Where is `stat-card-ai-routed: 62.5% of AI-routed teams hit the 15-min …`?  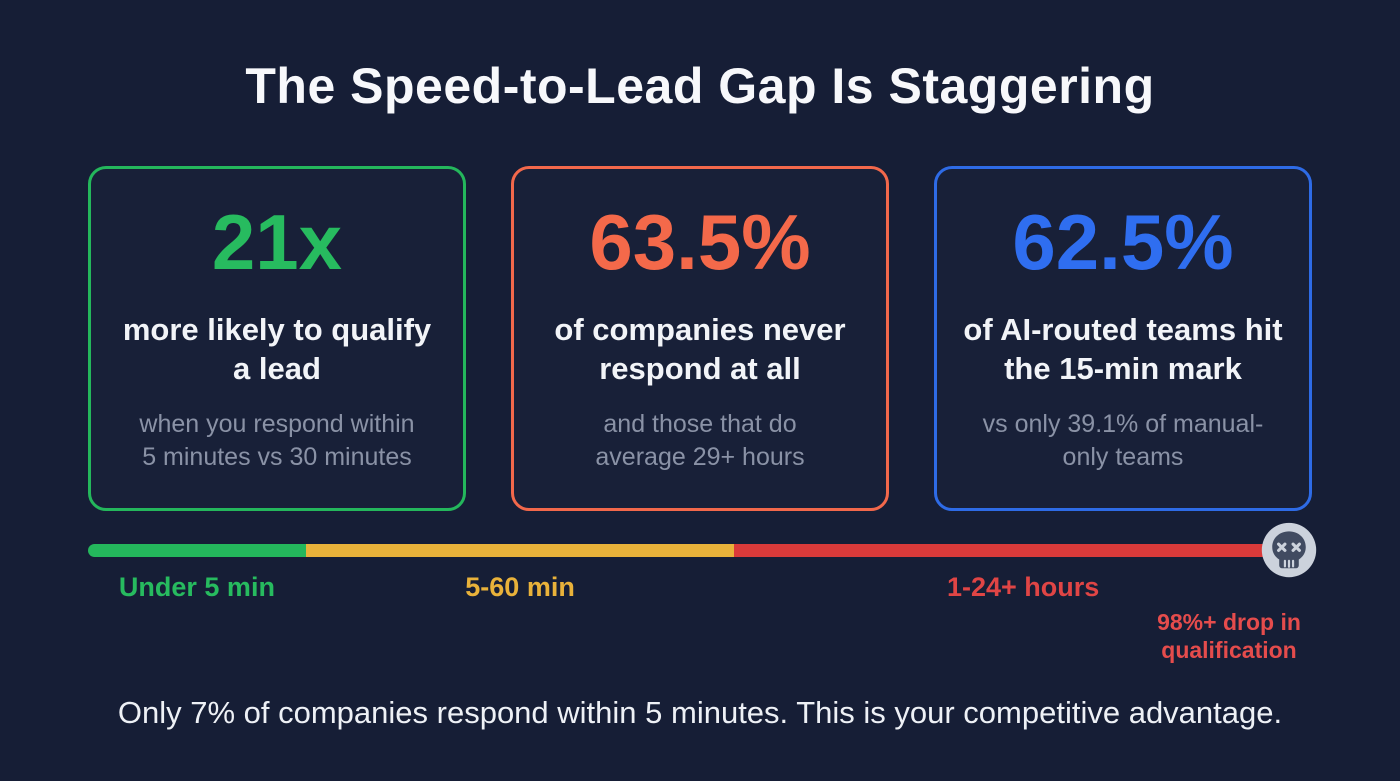
stat-card-ai-routed: 62.5% of AI-routed teams hit the 15-min … is located at coordinates (1123, 338).